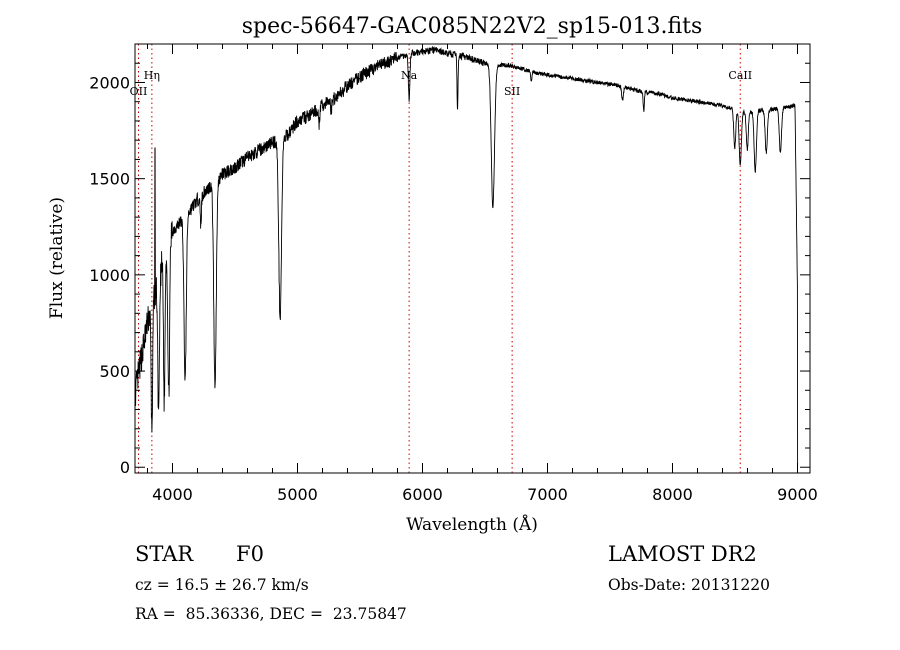  I want to click on x-tick-label: 9000, so click(797, 494).